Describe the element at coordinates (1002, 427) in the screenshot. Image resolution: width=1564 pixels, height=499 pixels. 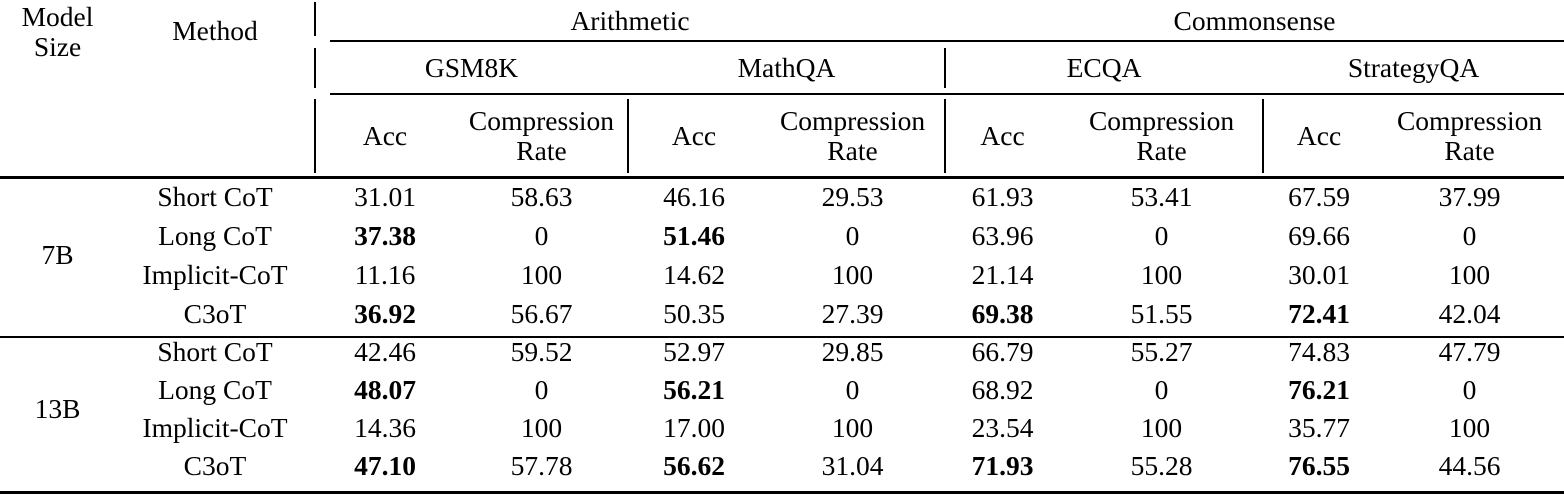
I see `table-cell: 23.54` at that location.